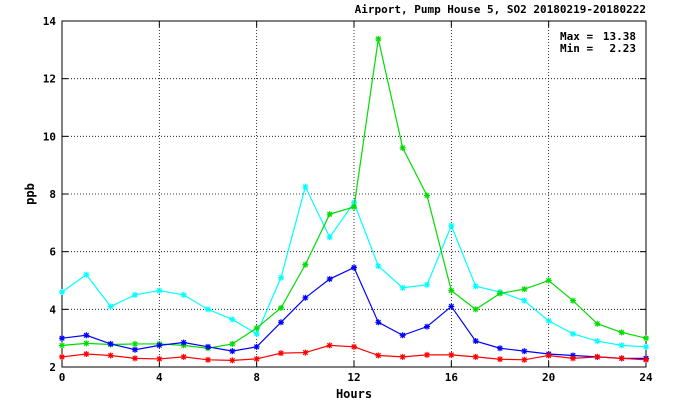  Describe the element at coordinates (256, 377) in the screenshot. I see `x-tick-label: 8` at that location.